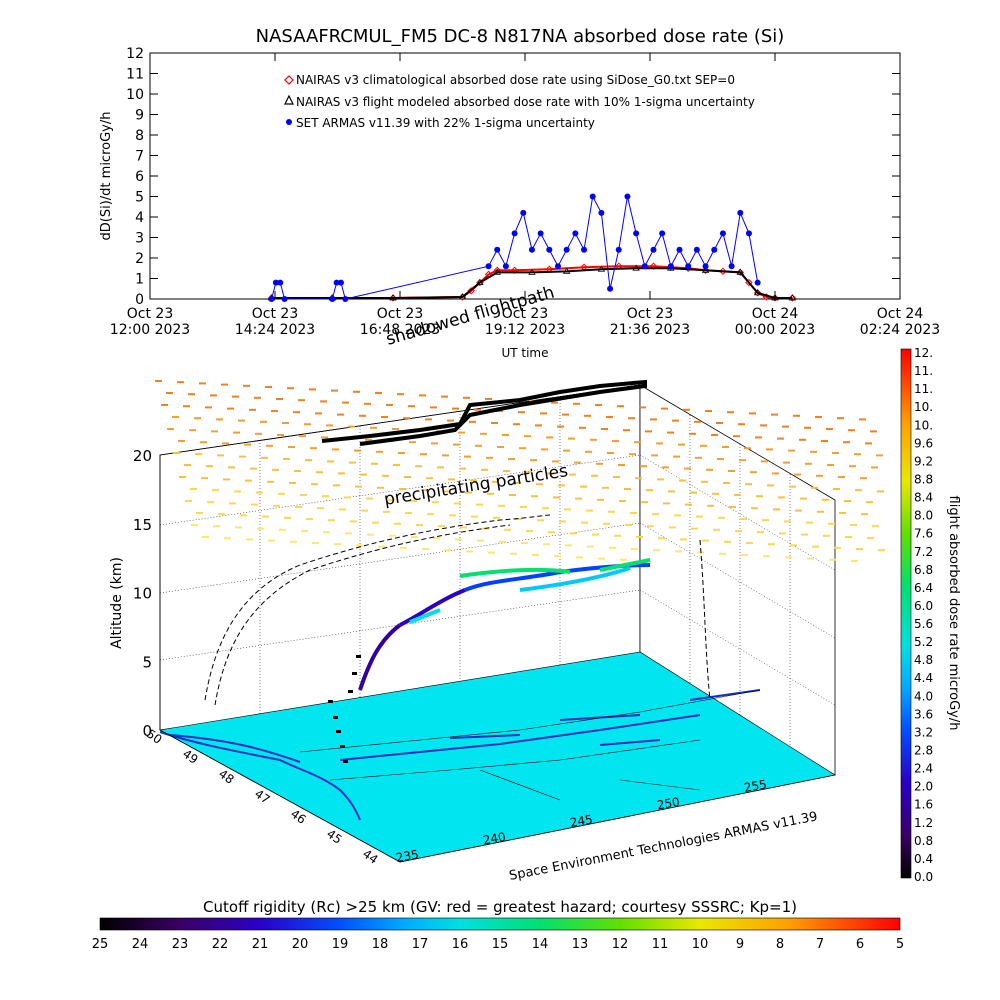  What do you see at coordinates (923, 660) in the screenshot?
I see `colorbar-tick-label: 4.8` at bounding box center [923, 660].